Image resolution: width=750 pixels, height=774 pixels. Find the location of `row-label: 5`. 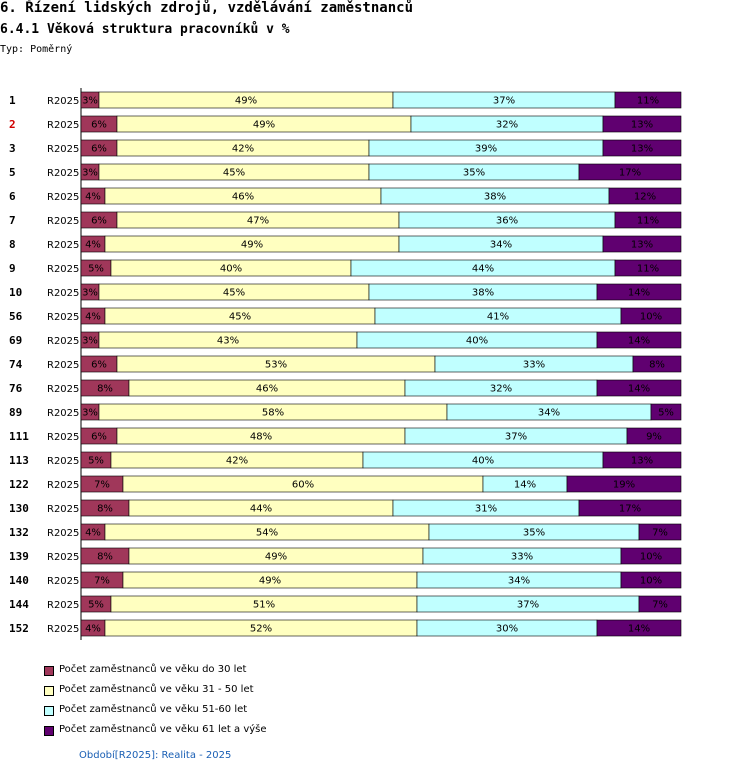

row-label: 5 is located at coordinates (12, 172).